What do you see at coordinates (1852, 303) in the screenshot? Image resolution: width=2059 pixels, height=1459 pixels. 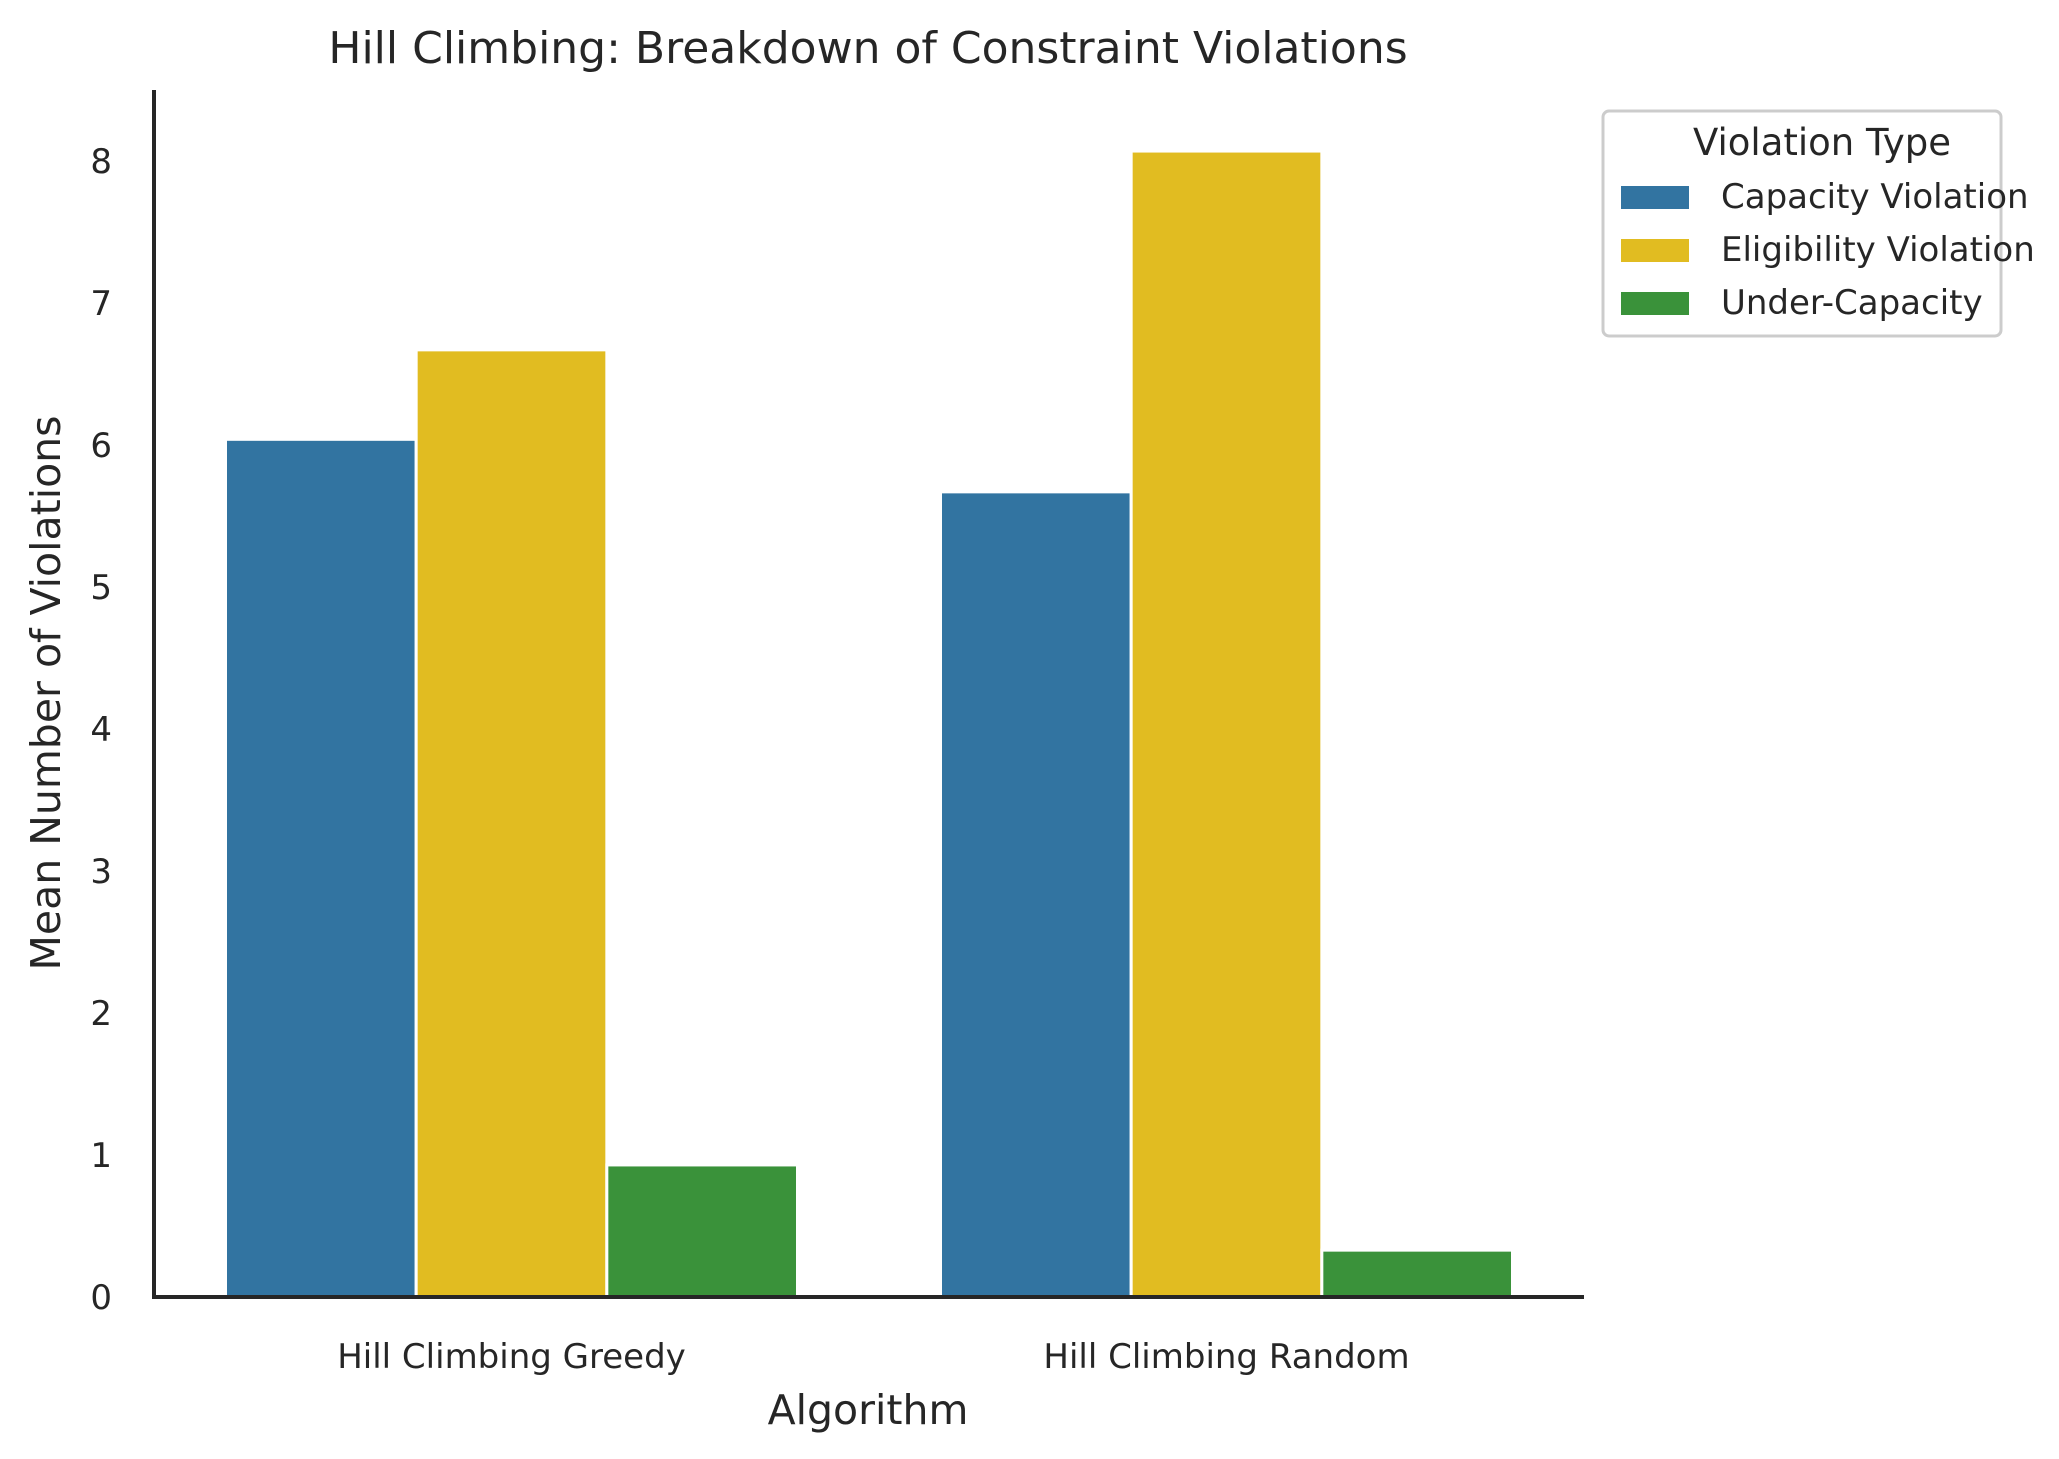 I see `legend-label: Under-Capacity` at bounding box center [1852, 303].